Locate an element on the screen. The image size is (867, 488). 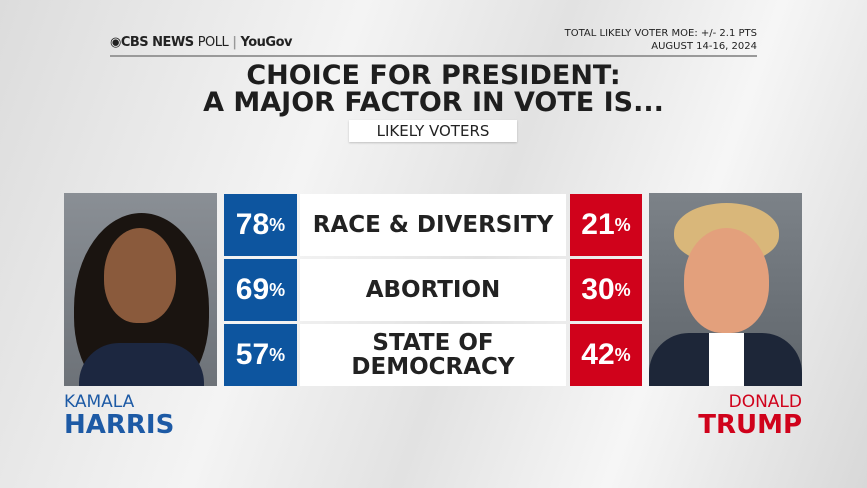
harris-name: KAMALA HARRIS is located at coordinates (119, 415).